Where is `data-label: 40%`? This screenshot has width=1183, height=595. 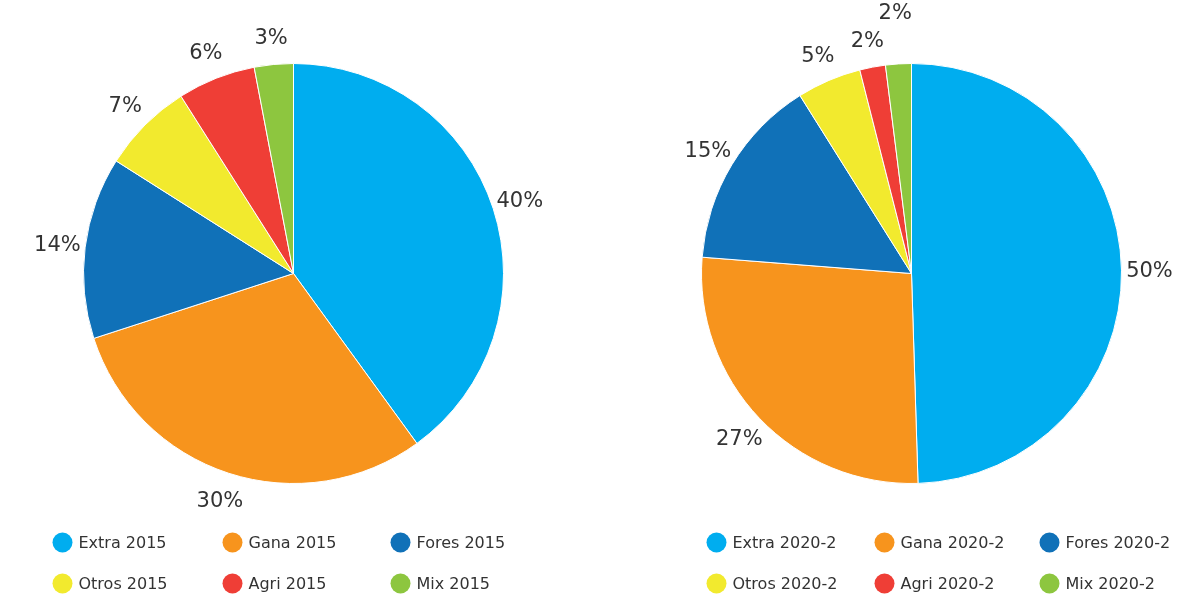 data-label: 40% is located at coordinates (520, 199).